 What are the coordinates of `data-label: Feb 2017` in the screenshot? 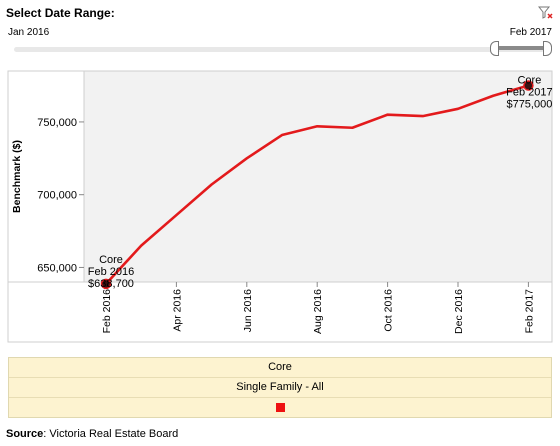 It's located at (529, 93).